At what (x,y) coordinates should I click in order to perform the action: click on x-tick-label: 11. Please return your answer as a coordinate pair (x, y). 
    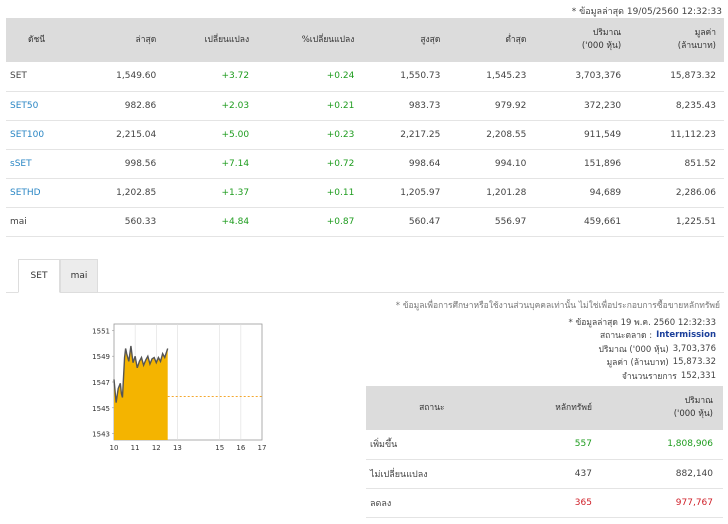
    Looking at the image, I should click on (135, 448).